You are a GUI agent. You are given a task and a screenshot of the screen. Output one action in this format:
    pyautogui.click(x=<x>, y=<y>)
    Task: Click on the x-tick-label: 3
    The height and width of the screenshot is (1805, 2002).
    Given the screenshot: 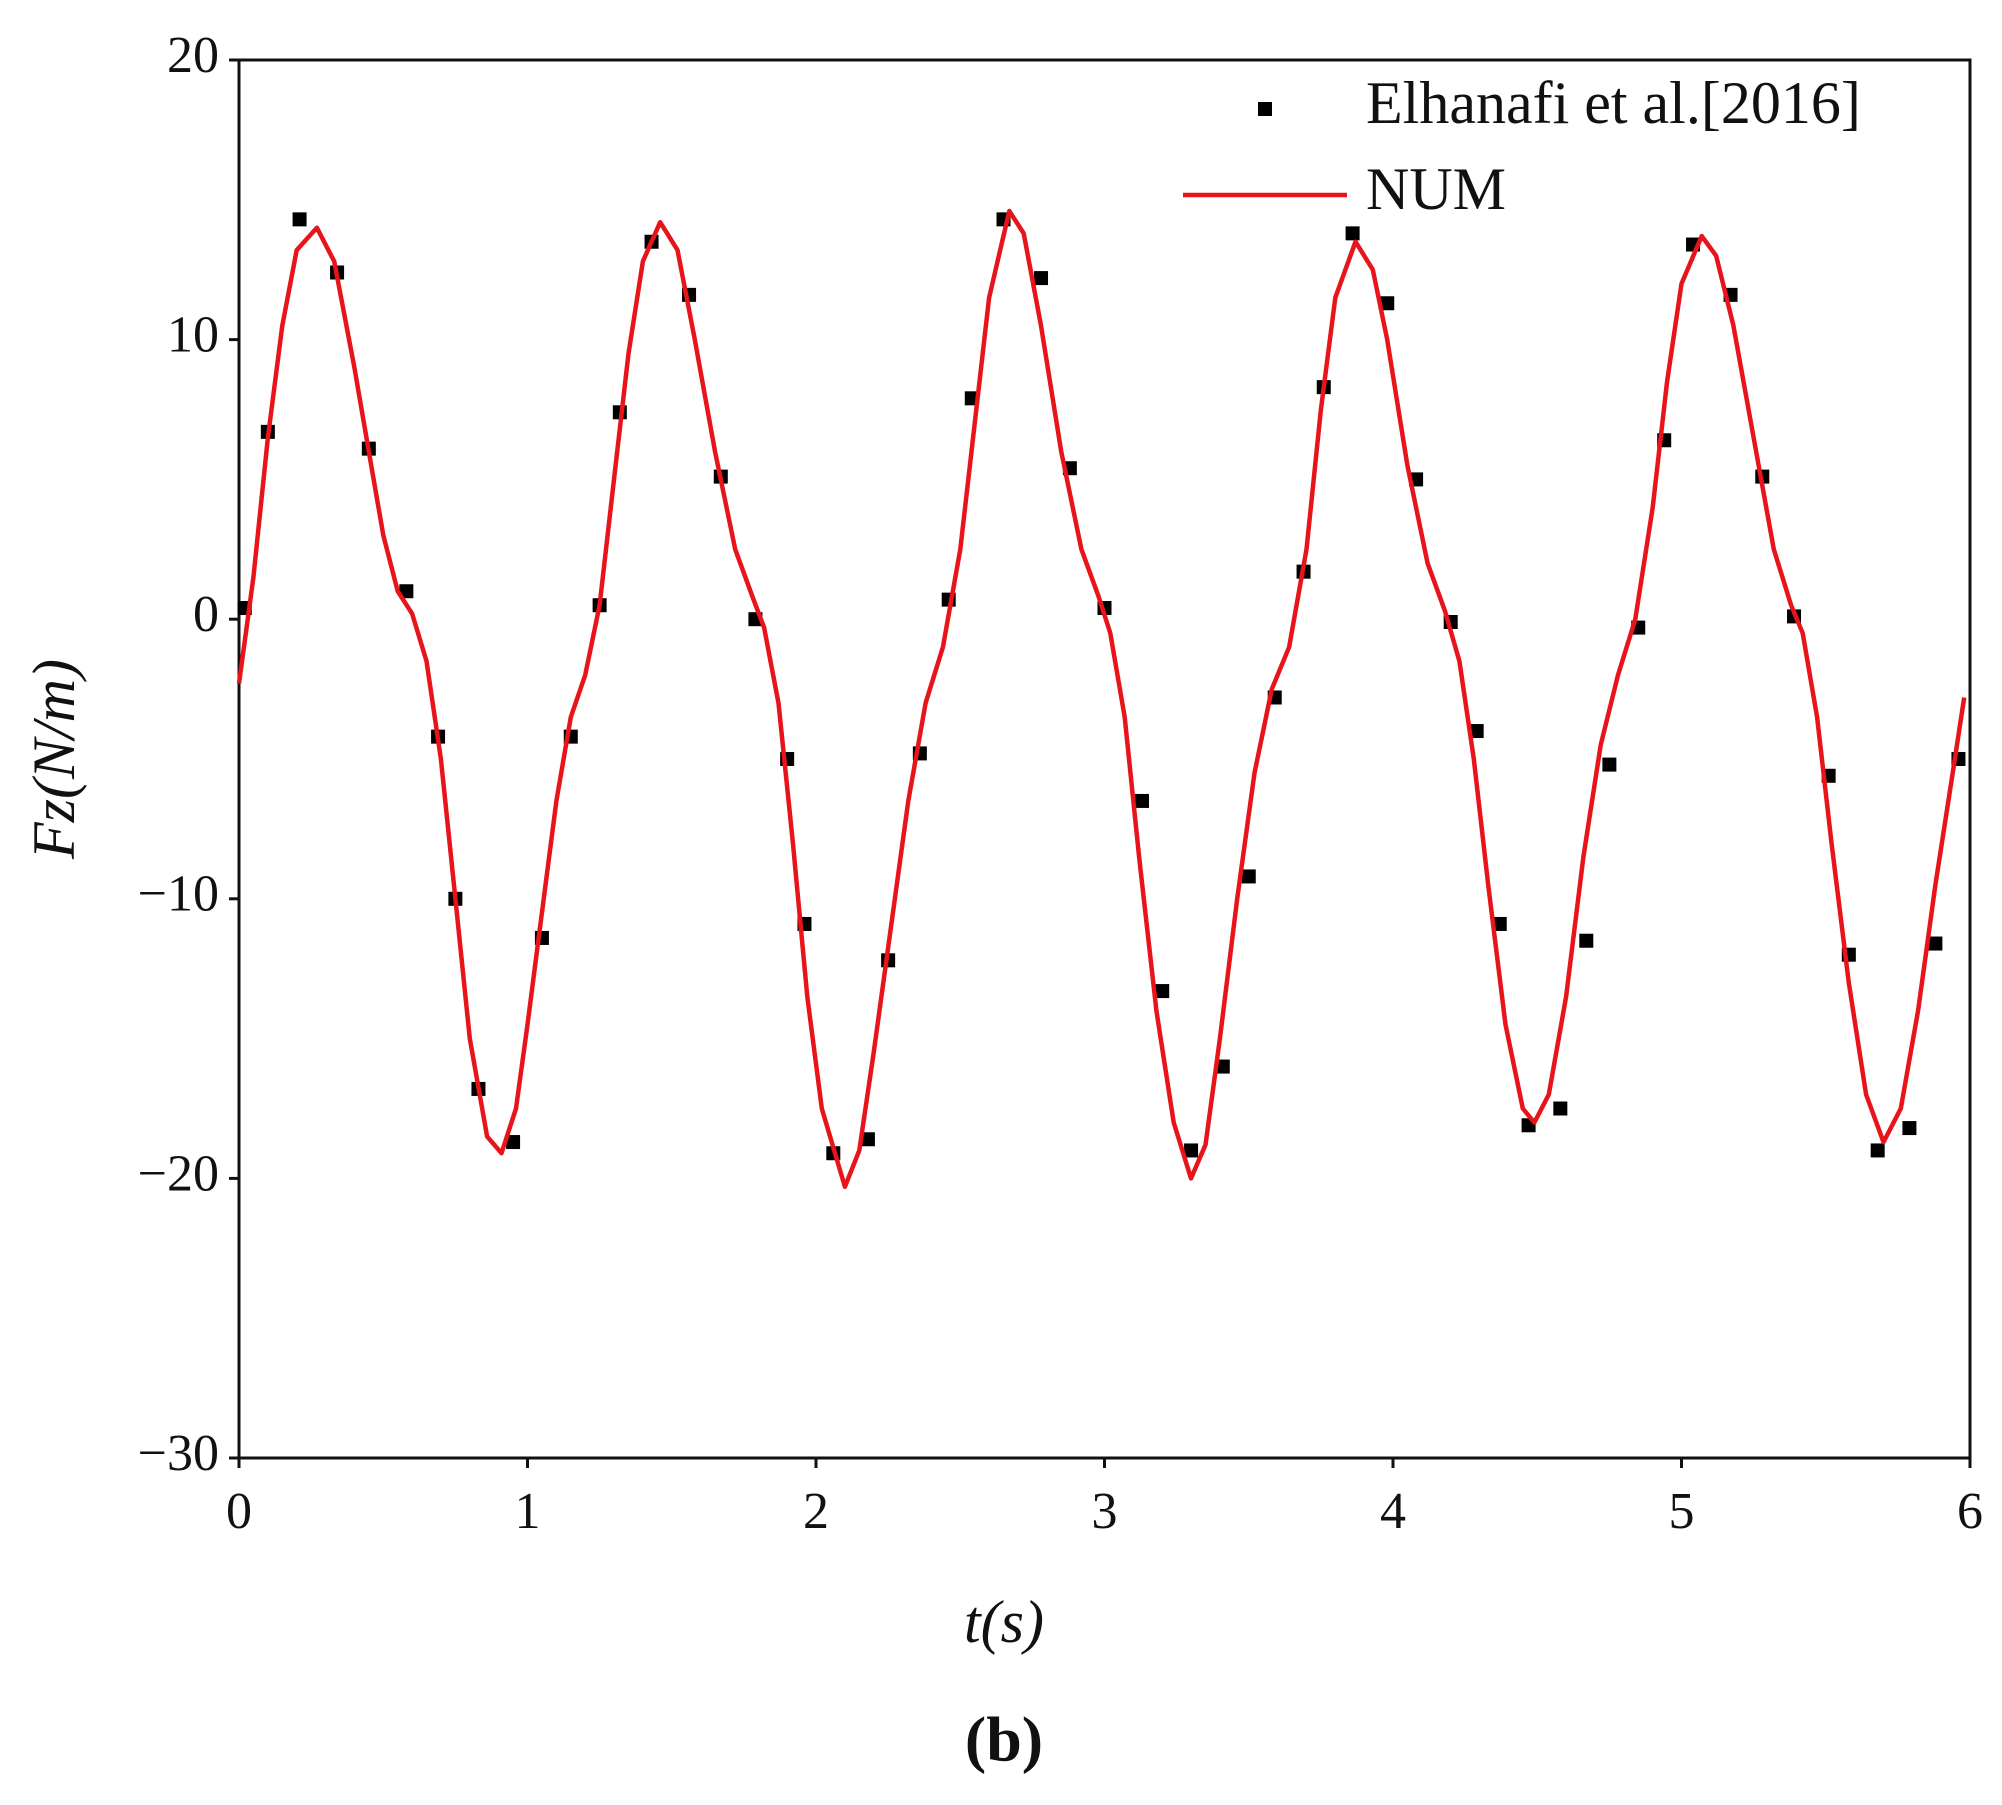 What is the action you would take?
    pyautogui.click(x=1105, y=1511)
    